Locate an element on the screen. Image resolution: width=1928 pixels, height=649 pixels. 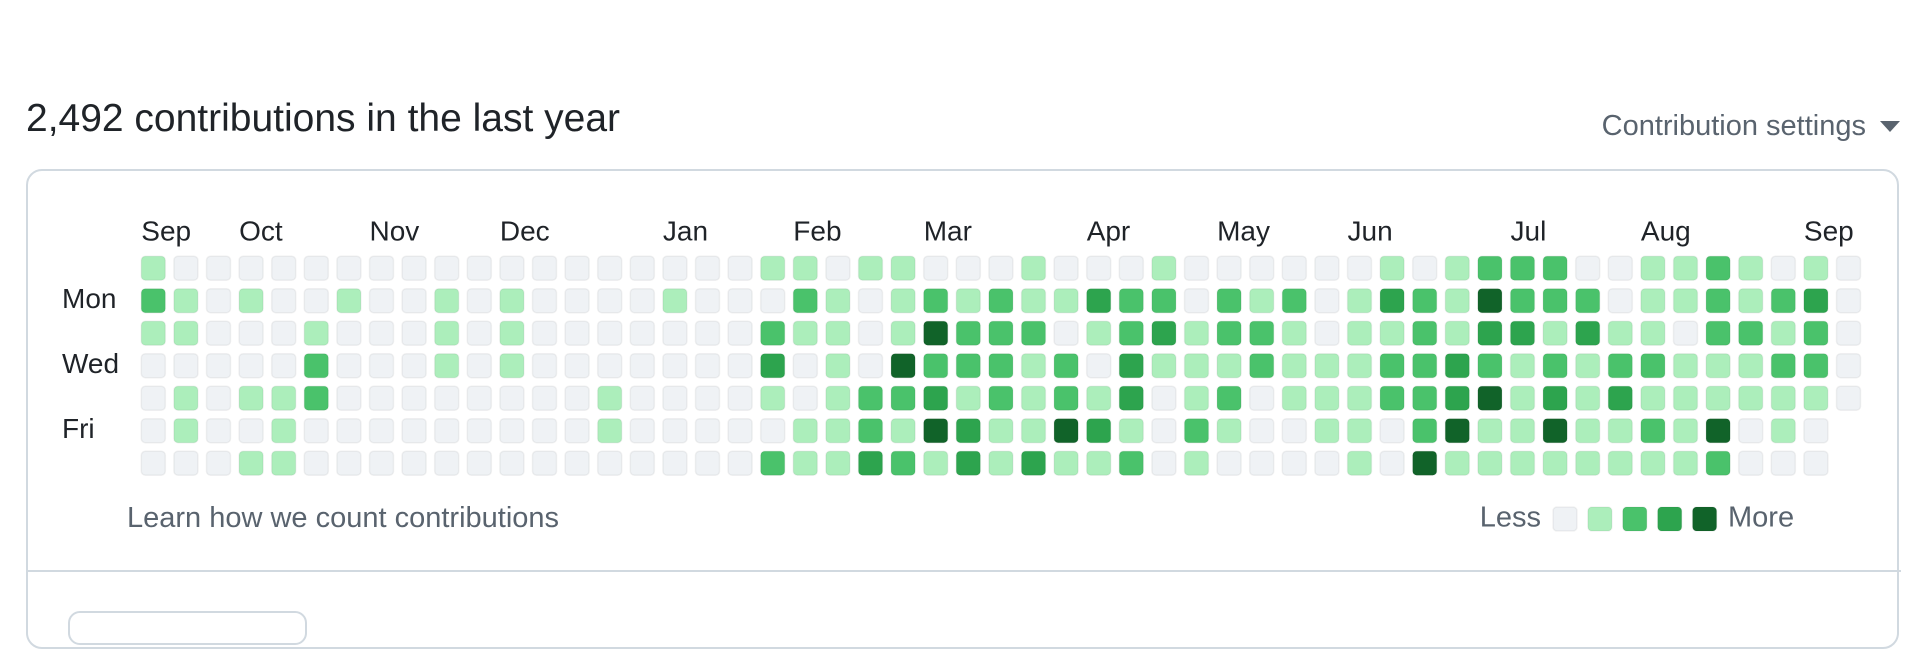
learn-link: Learn how we count contributions is located at coordinates (343, 518).